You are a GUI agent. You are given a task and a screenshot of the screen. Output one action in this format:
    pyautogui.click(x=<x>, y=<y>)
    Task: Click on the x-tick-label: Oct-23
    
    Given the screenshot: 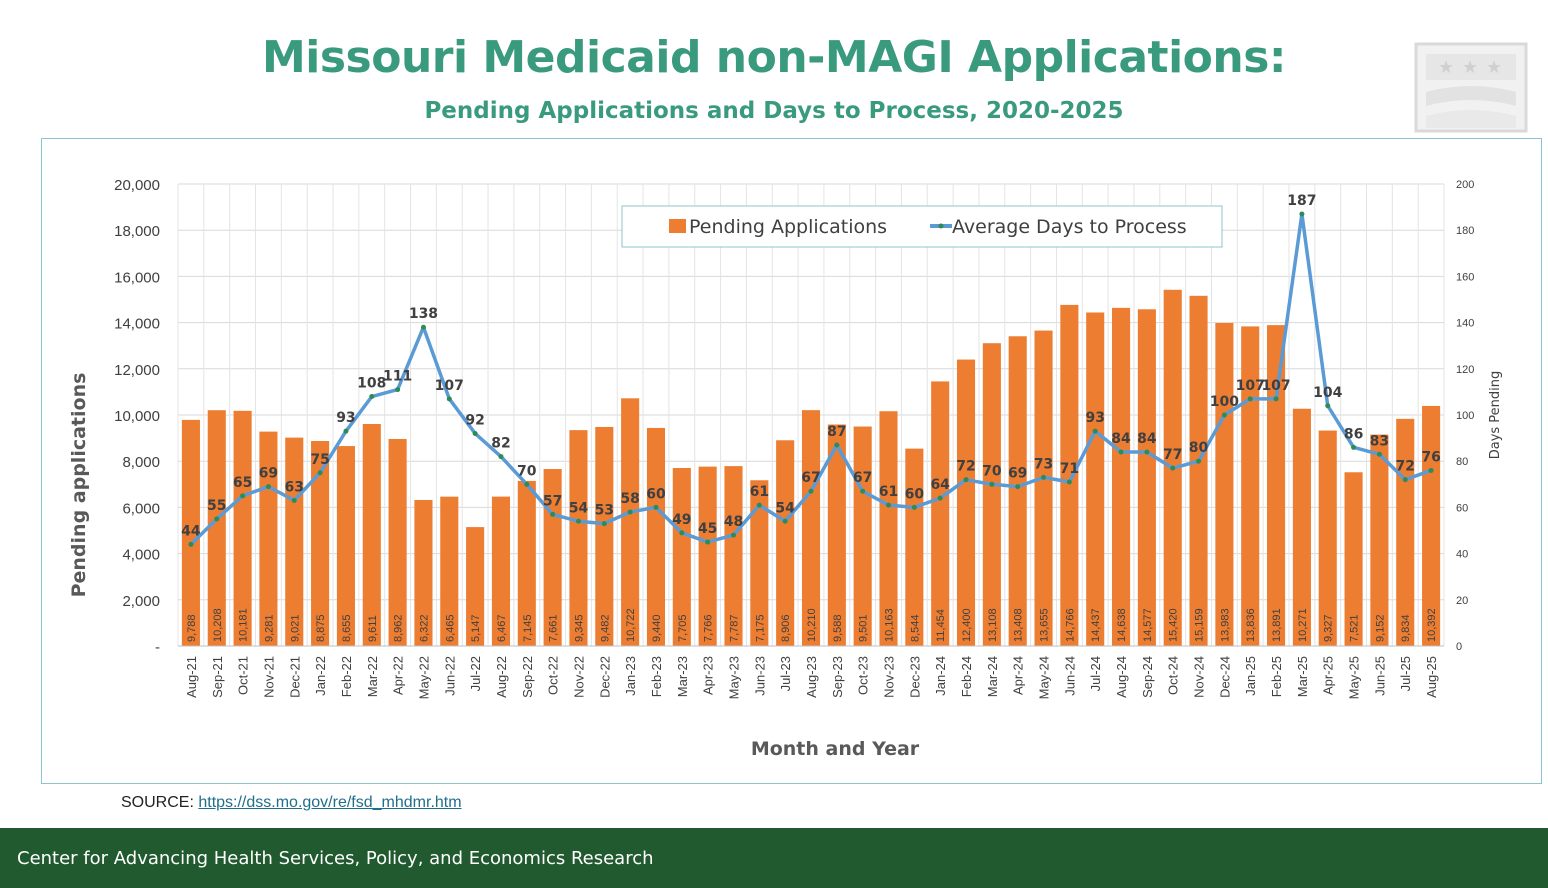 What is the action you would take?
    pyautogui.click(x=863, y=675)
    